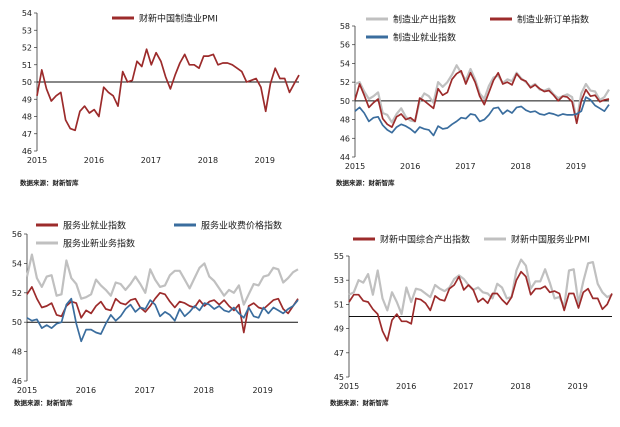  I want to click on y-tick-label: 55, so click(339, 256).